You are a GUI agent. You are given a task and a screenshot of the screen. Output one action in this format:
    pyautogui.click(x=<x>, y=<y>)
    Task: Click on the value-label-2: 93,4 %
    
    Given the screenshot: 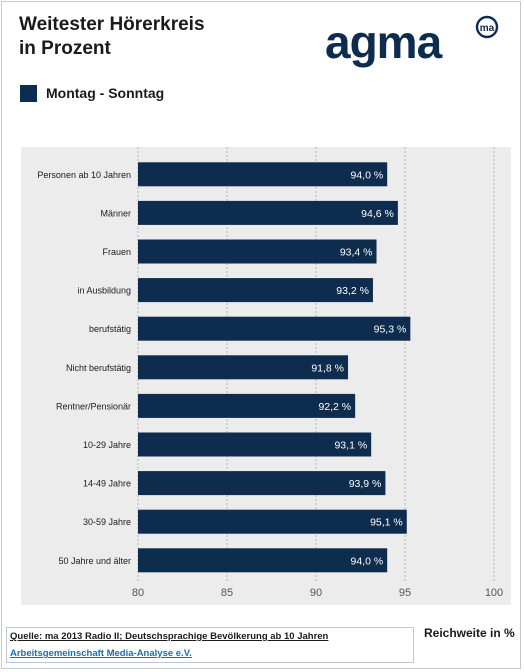 What is the action you would take?
    pyautogui.click(x=356, y=253)
    